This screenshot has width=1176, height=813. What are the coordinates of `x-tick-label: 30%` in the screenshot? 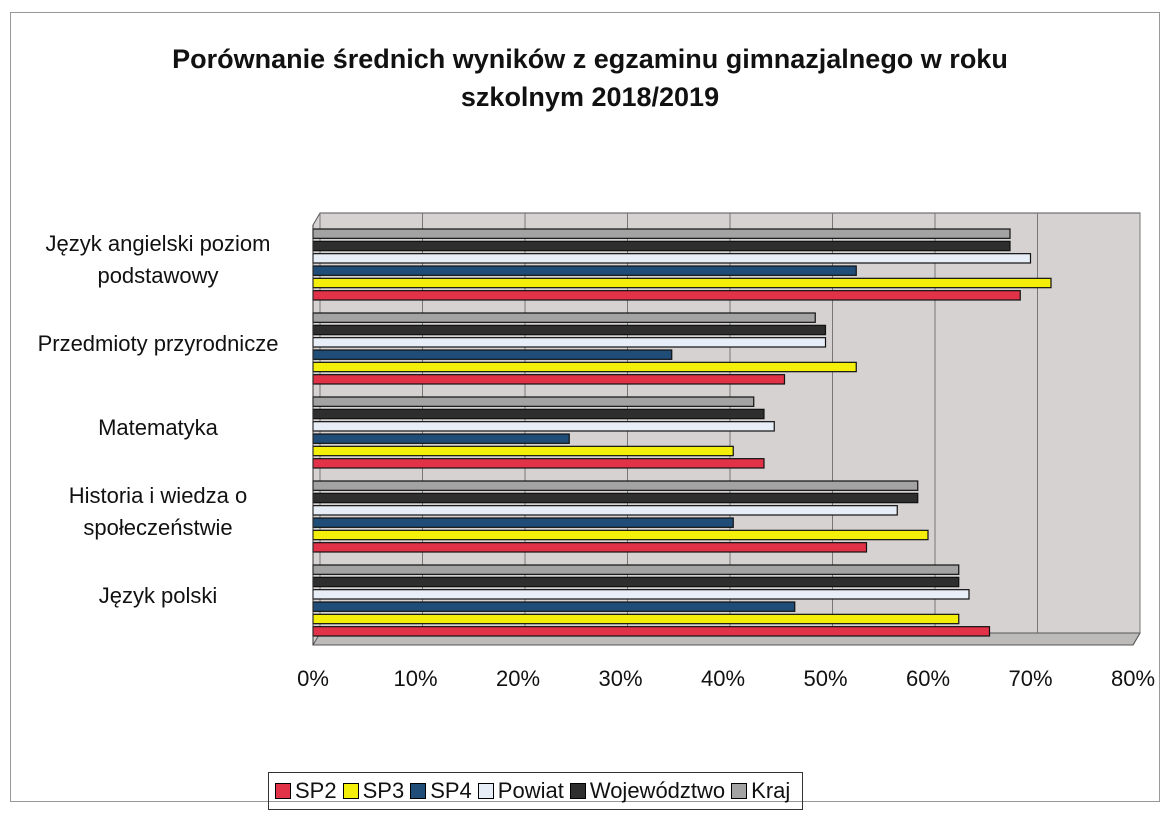 It's located at (620, 678).